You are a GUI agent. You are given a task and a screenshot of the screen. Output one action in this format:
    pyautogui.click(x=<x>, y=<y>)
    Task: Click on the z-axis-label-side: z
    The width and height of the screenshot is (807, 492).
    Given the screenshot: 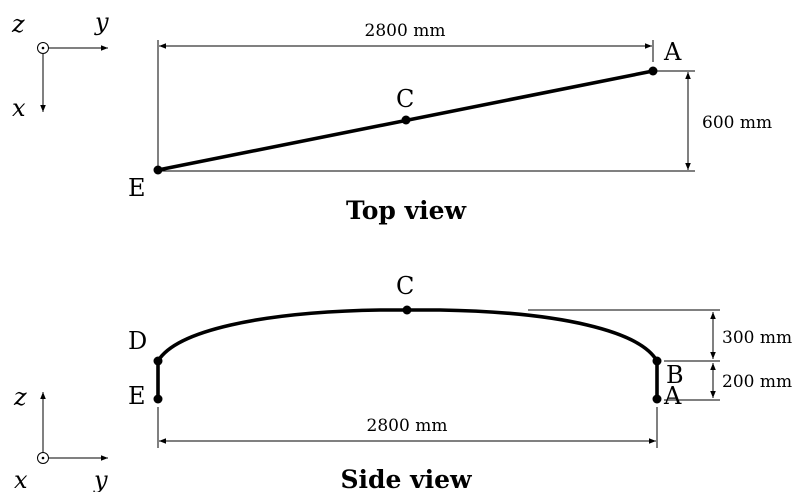 What is the action you would take?
    pyautogui.click(x=20, y=397)
    